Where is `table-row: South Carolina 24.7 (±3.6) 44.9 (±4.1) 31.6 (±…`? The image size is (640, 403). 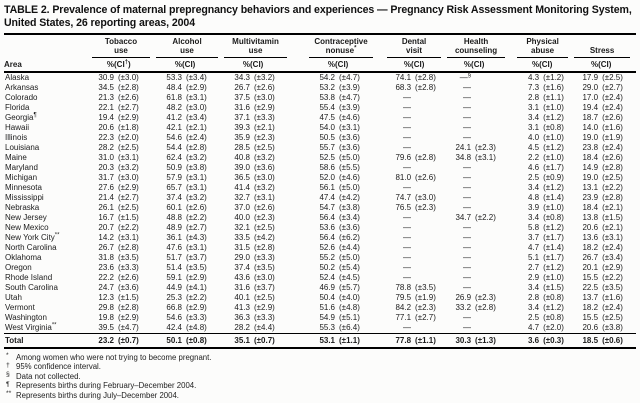
table-row: South Carolina 24.7 (±3.6) 44.9 (±4.1) 31.6 (±… is located at coordinates (320, 288).